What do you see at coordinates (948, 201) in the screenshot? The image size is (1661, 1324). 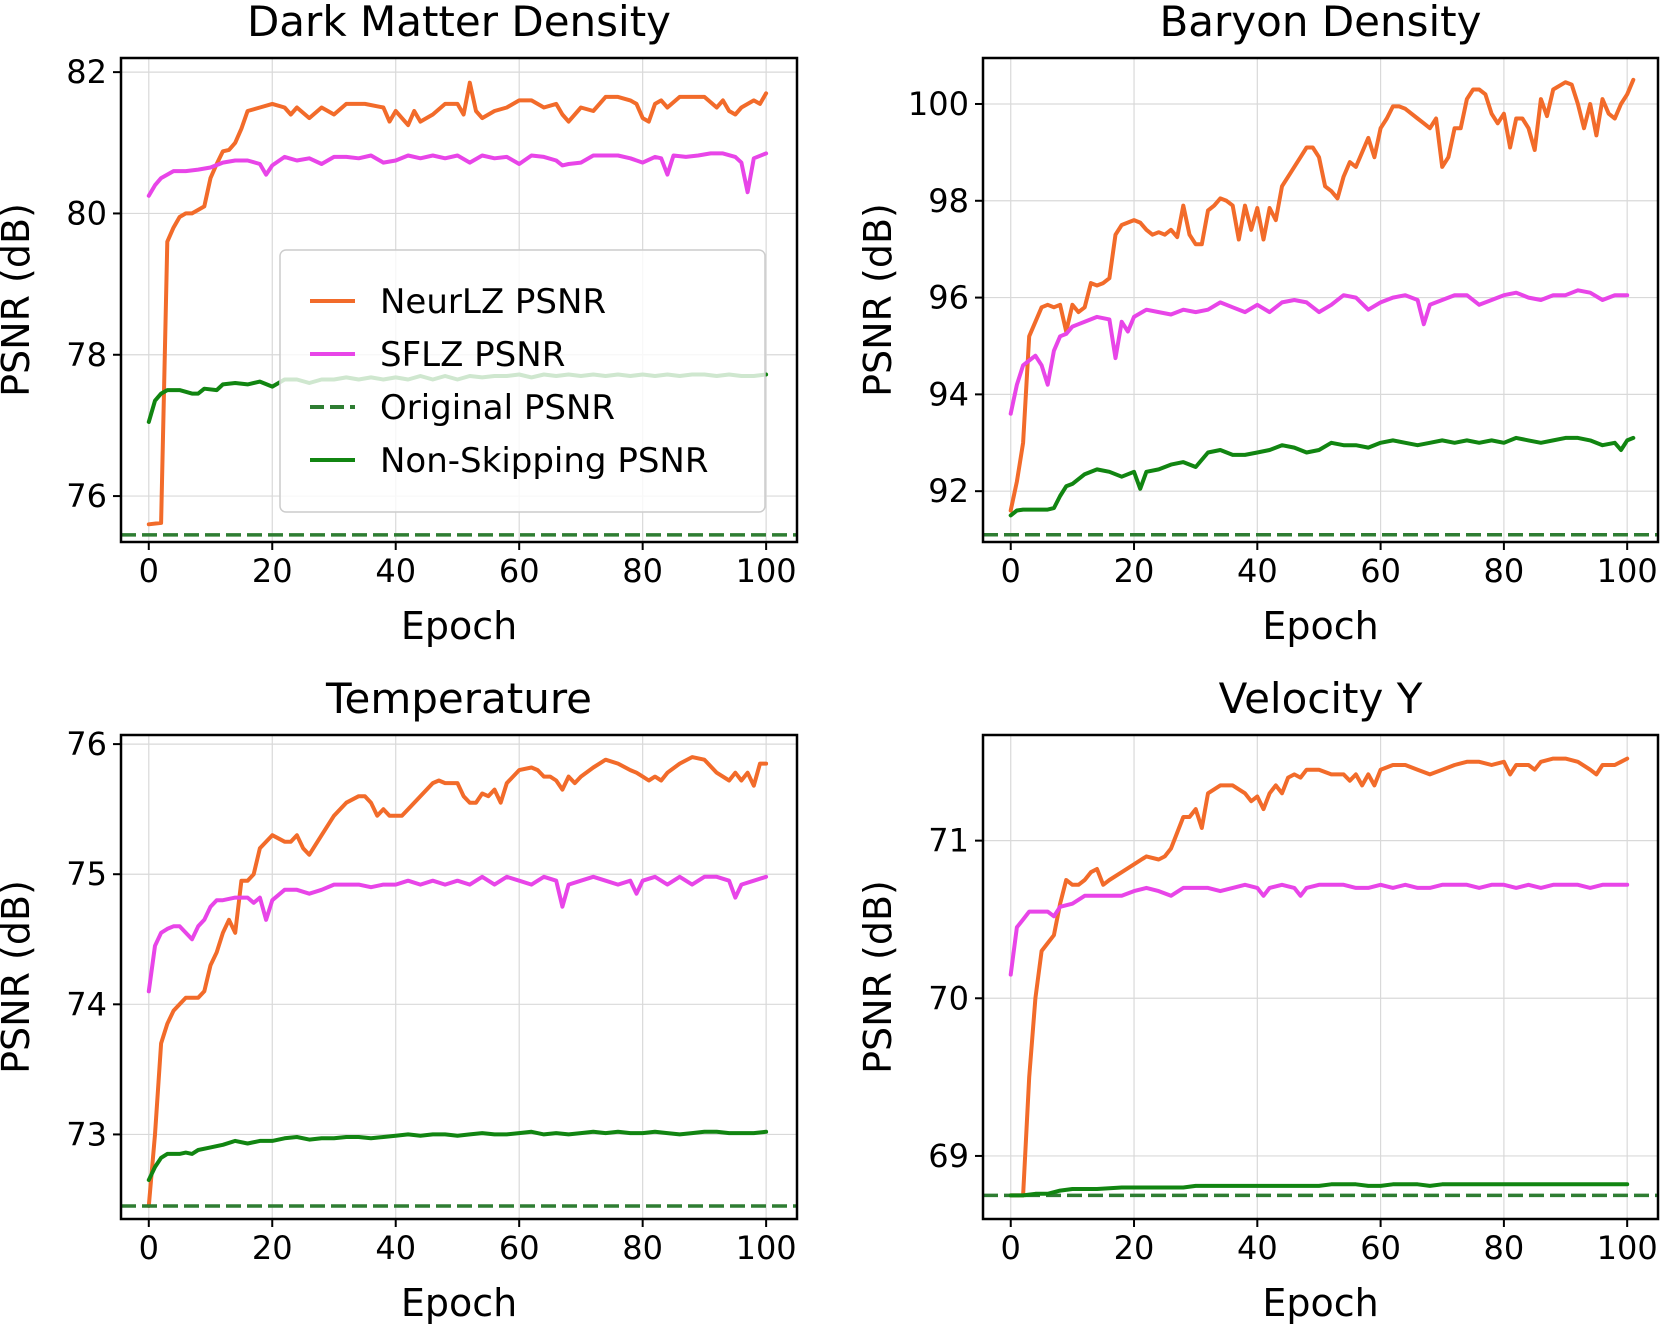 I see `y-tick-label: 98` at bounding box center [948, 201].